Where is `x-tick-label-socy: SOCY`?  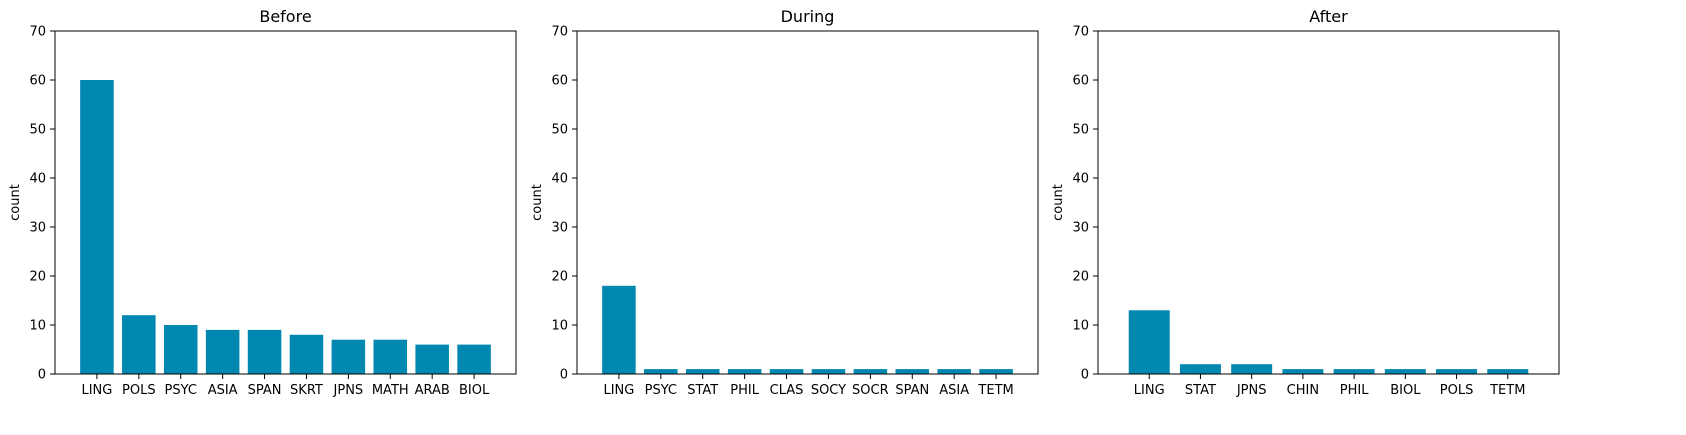
x-tick-label-socy: SOCY is located at coordinates (828, 390).